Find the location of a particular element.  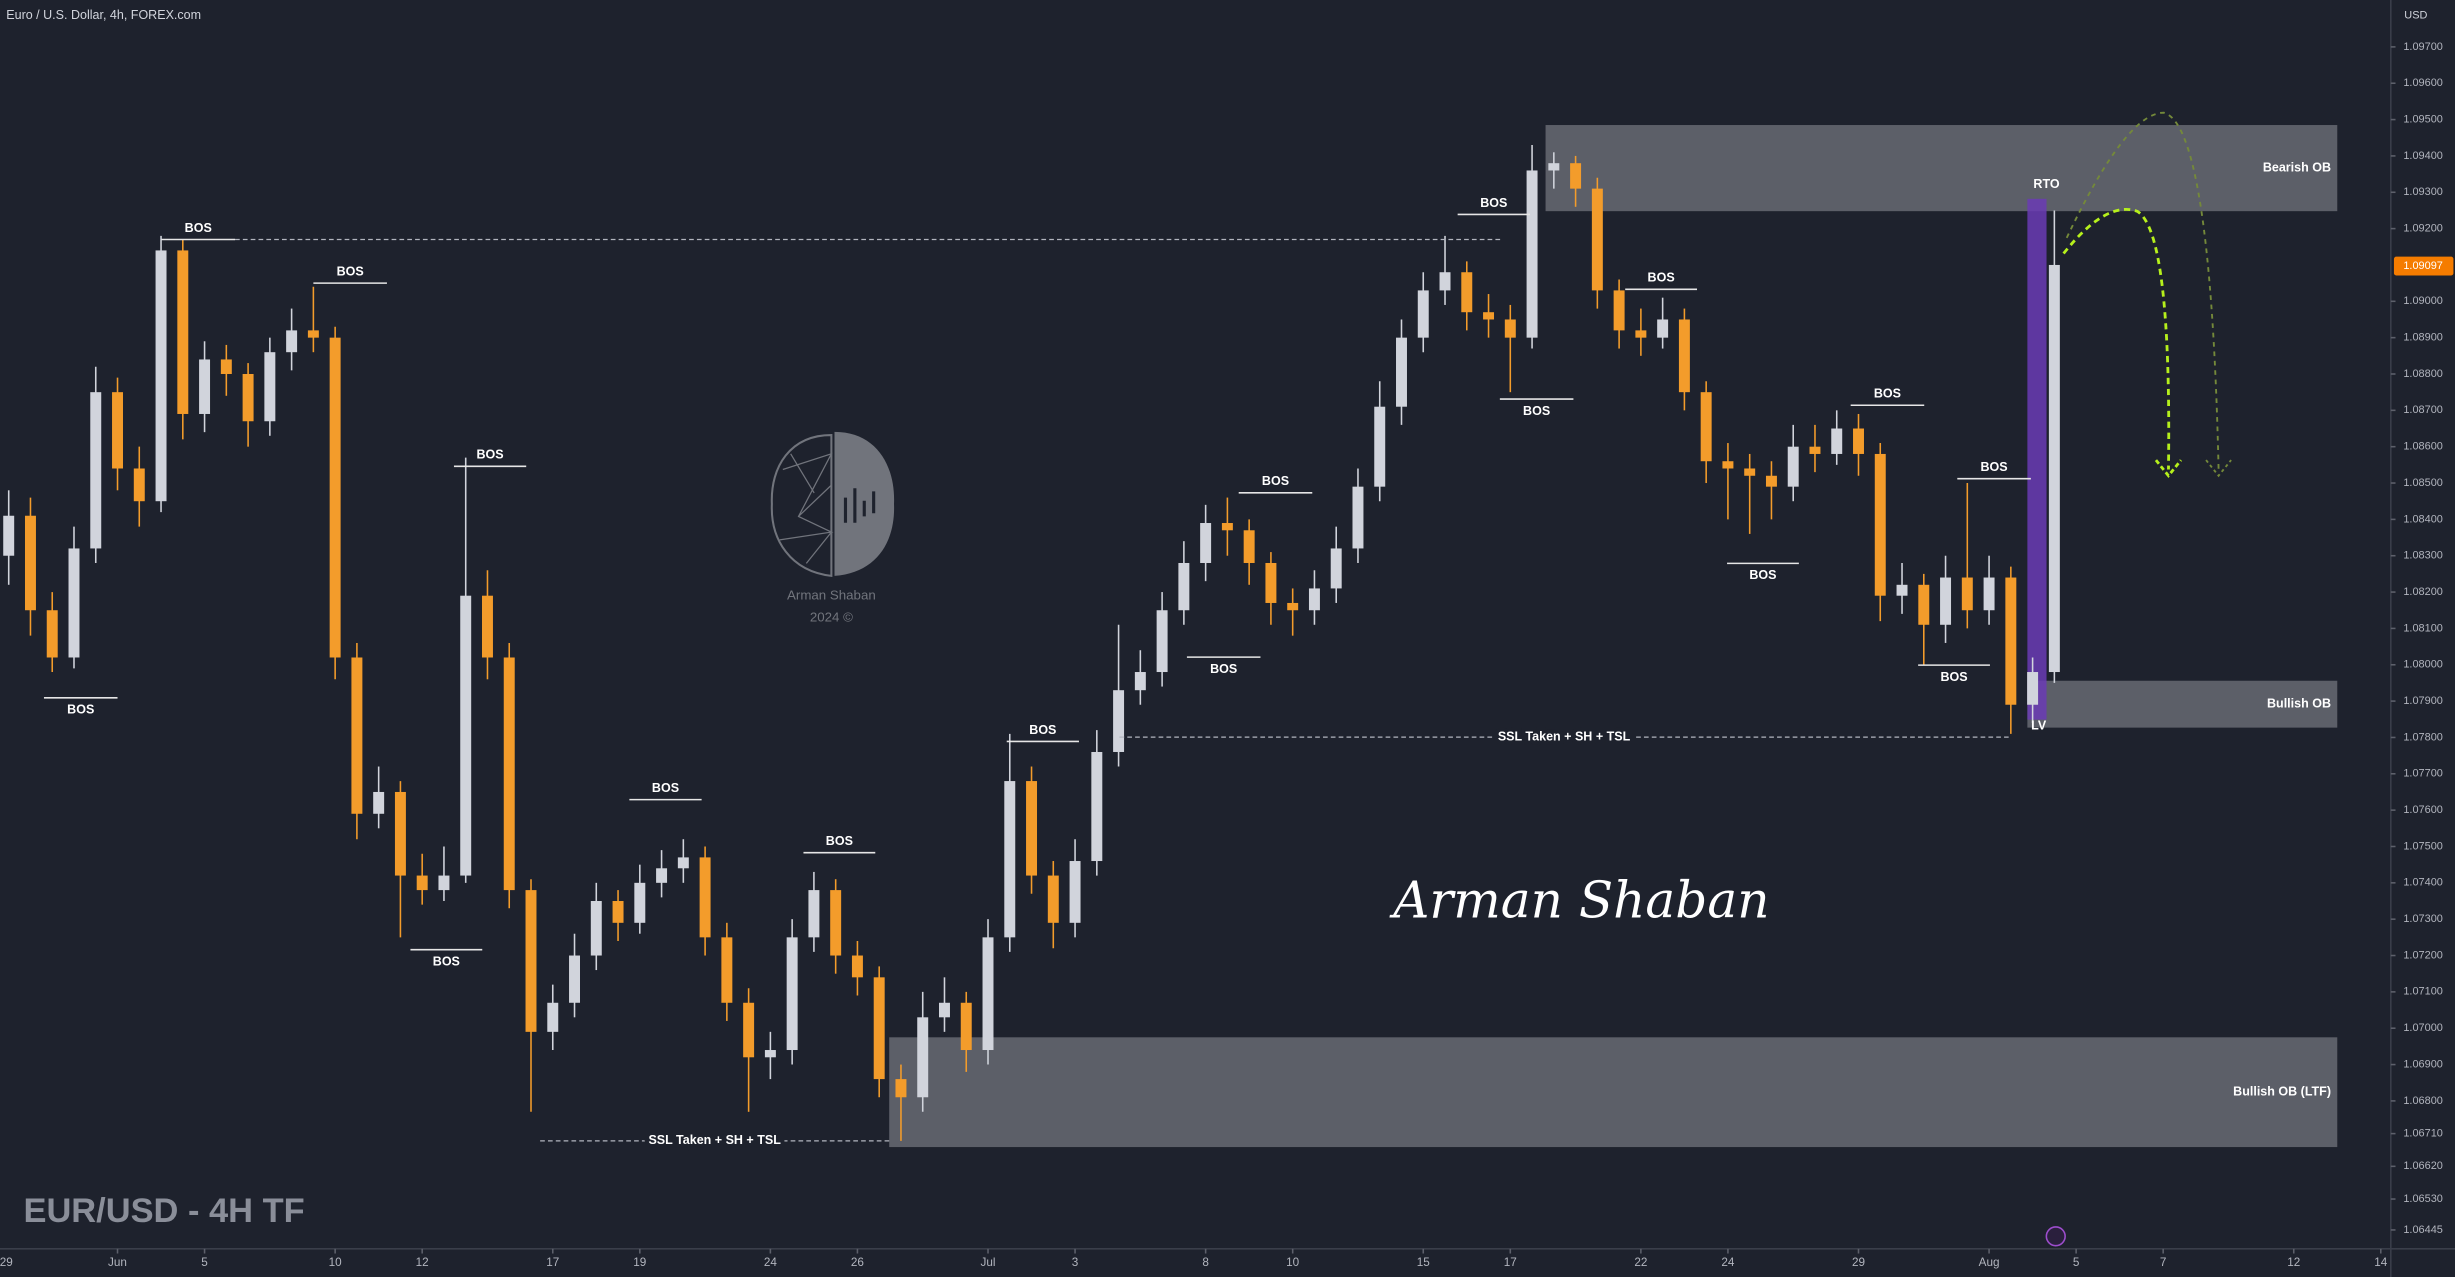

x-tick-label: 7 is located at coordinates (2163, 1262).